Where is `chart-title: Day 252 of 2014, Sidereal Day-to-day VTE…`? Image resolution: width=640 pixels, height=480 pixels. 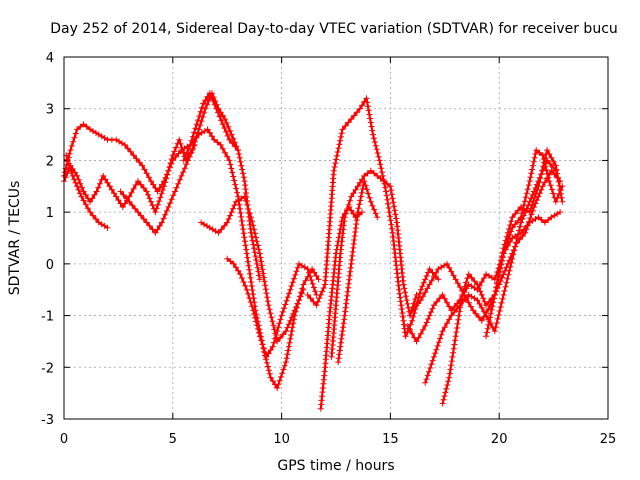 chart-title: Day 252 of 2014, Sidereal Day-to-day VTE… is located at coordinates (334, 29).